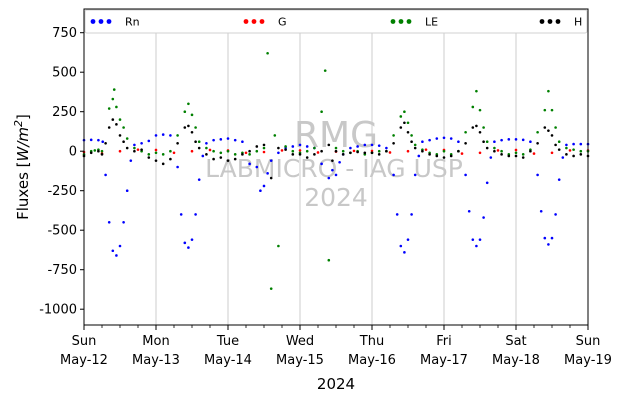  Describe the element at coordinates (588, 360) in the screenshot. I see `x-tick-label-date-7: May-19` at that location.